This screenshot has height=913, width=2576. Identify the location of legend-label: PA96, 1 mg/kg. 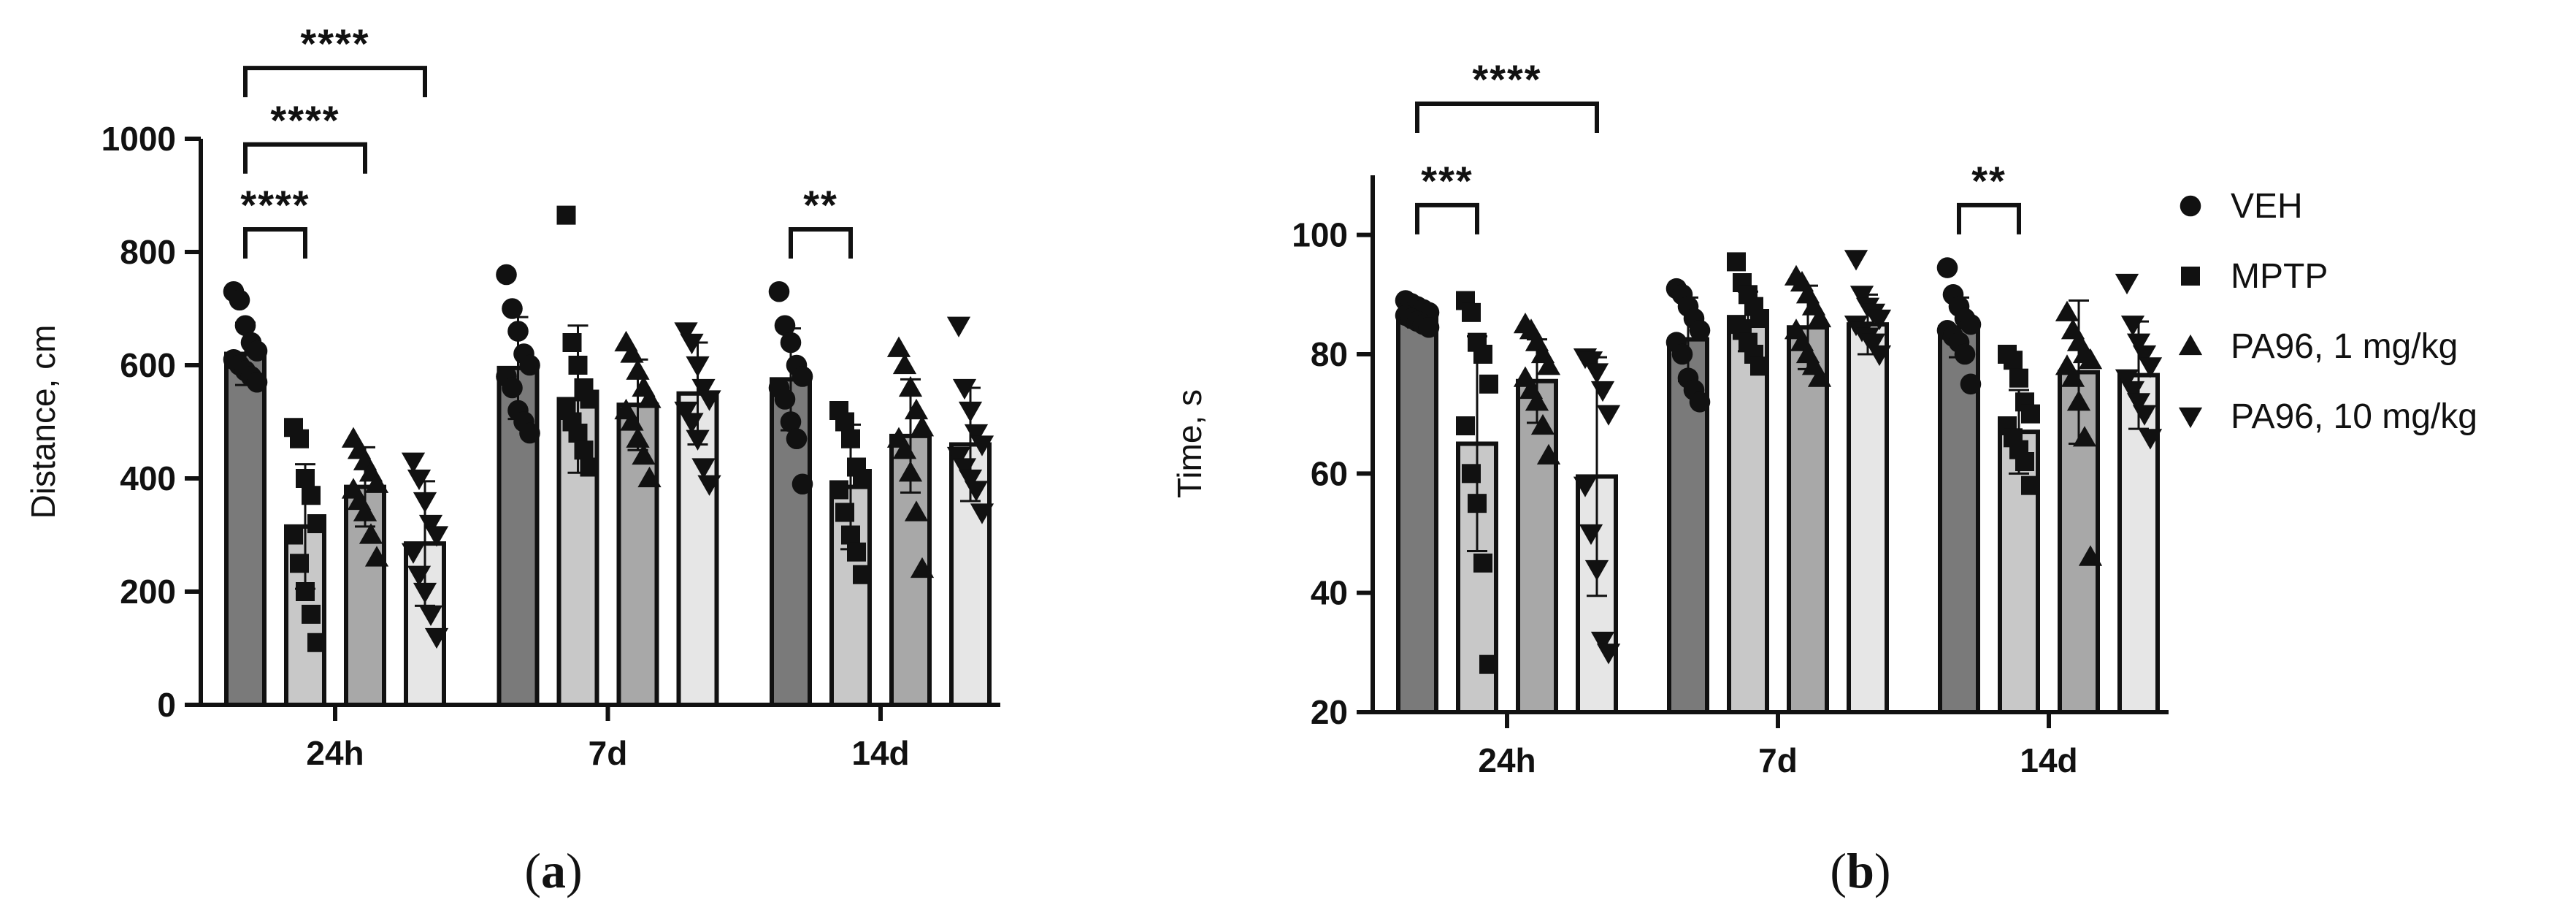
(2344, 347).